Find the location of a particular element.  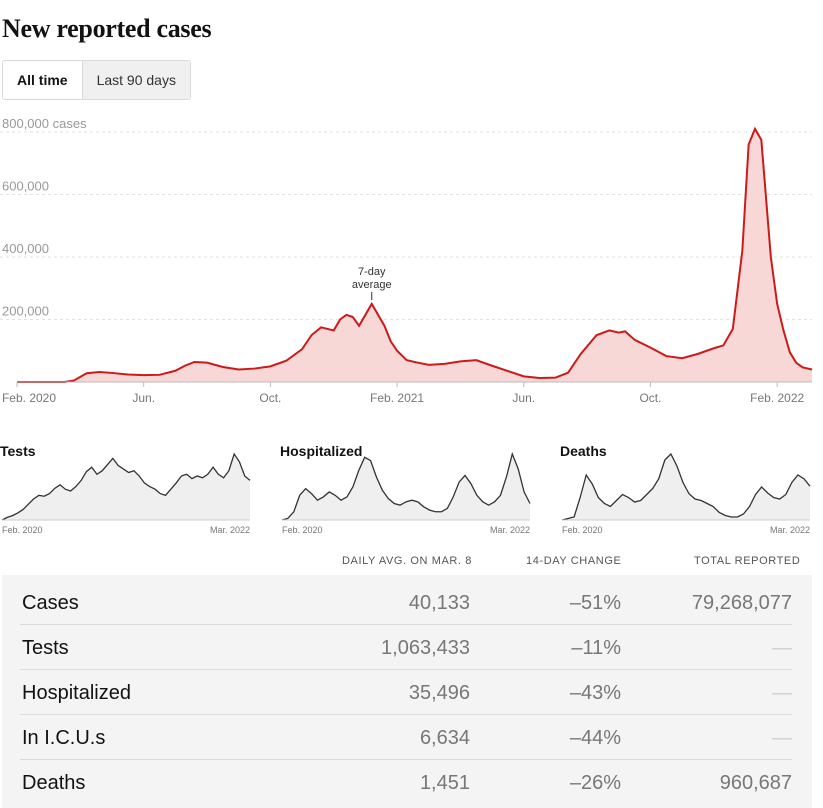

table-row-tests: Tests 1,063,433 –11% — is located at coordinates (406, 647).